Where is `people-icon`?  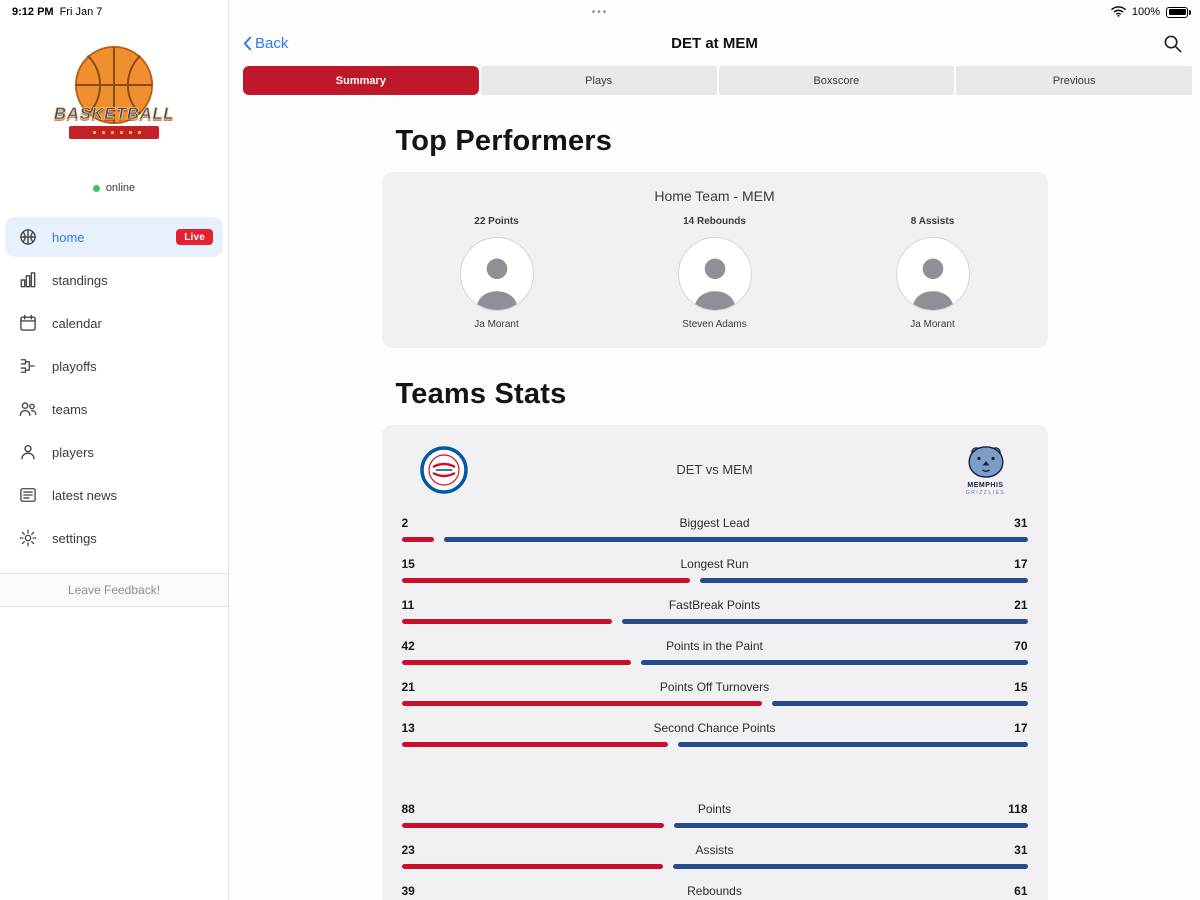
people-icon is located at coordinates (28, 409).